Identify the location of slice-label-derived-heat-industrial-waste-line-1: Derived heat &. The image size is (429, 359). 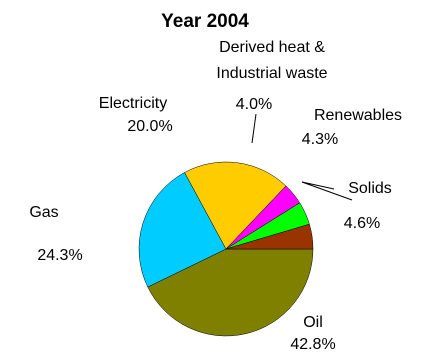
(272, 47).